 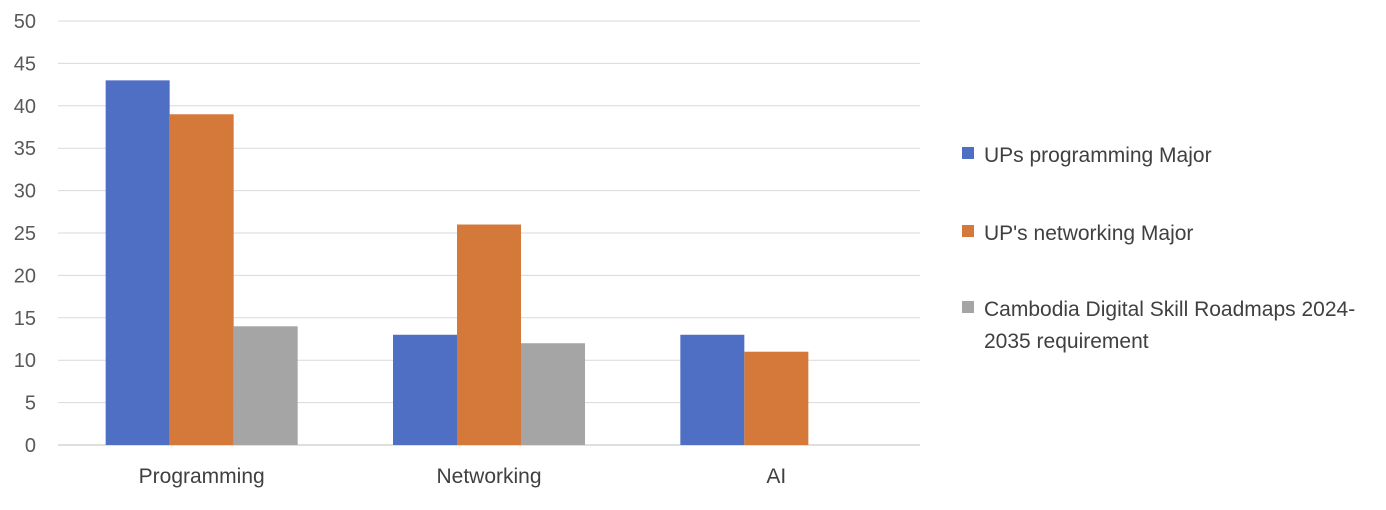 I want to click on y-tick-label: 50, so click(x=25, y=22).